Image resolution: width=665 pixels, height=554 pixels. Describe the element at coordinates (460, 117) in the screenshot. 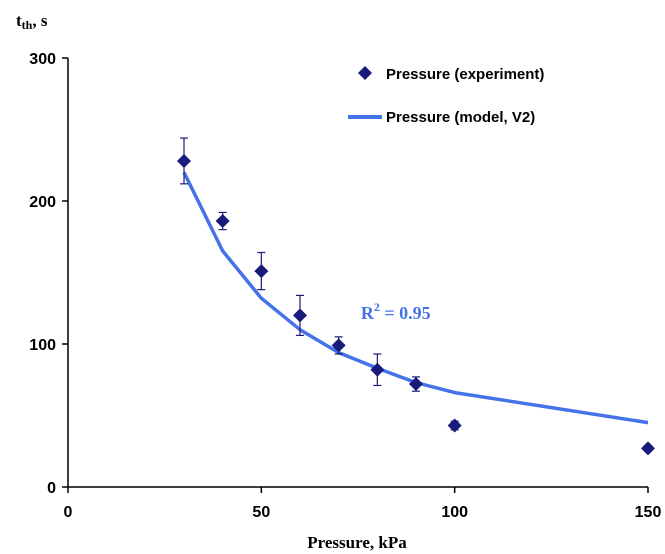

I see `legend-model-label: Pressure (model, V2)` at that location.